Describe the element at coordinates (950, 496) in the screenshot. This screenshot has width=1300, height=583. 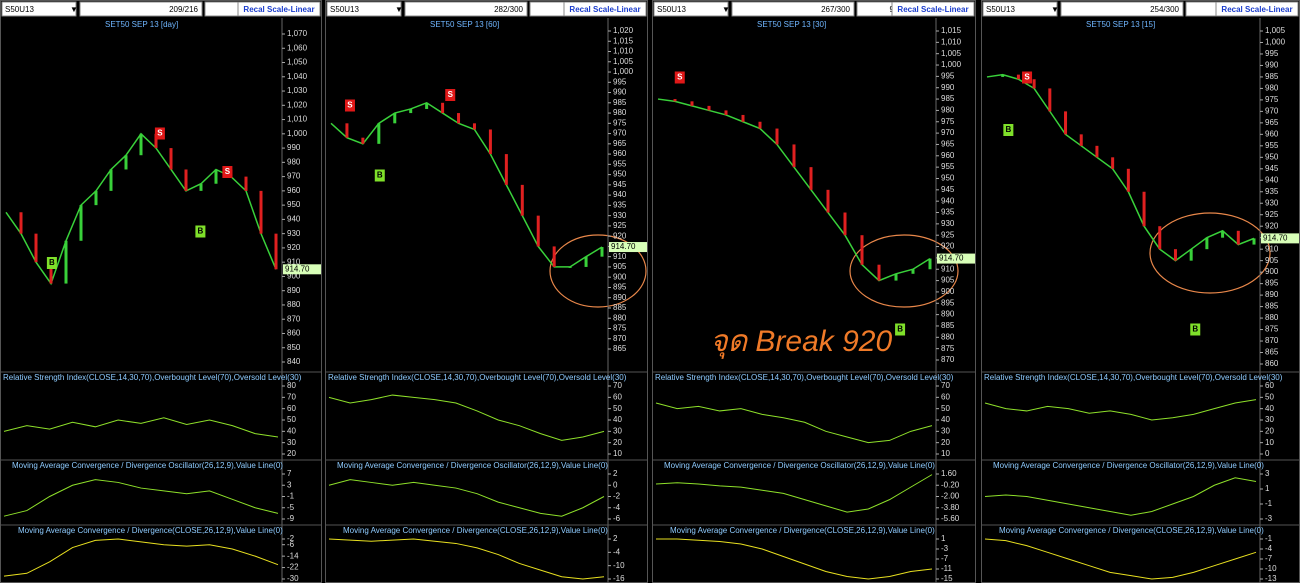
I see `indicator-tick-label: -2.00` at that location.